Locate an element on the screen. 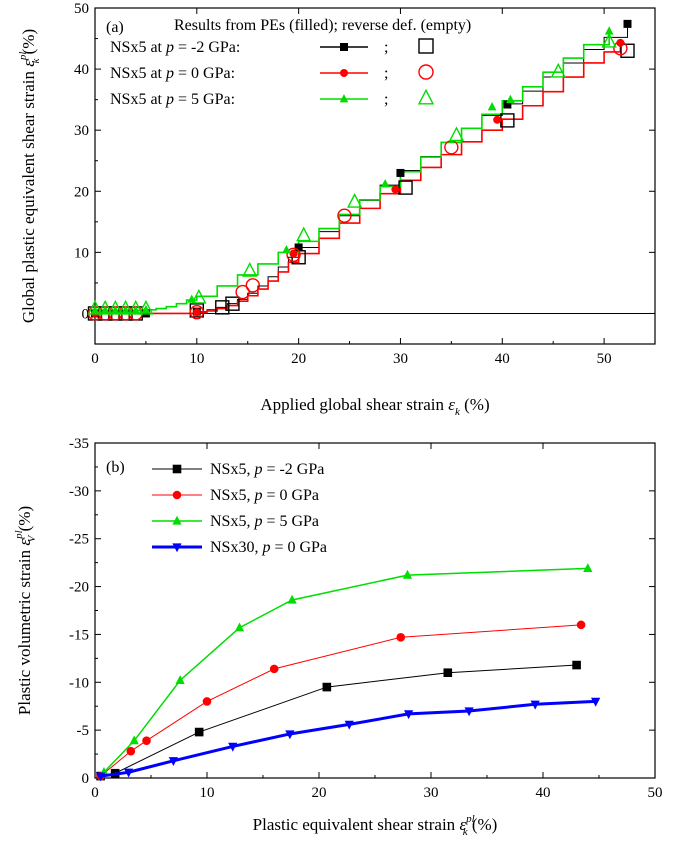 This screenshot has width=685, height=856. legend-entry-label: NSx5, p = -2 GPa is located at coordinates (267, 469).